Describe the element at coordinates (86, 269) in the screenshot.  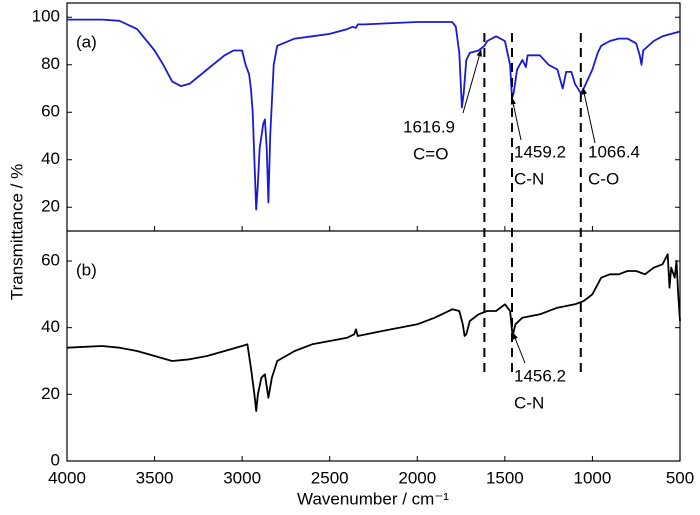
I see `panel-label: (b)` at that location.